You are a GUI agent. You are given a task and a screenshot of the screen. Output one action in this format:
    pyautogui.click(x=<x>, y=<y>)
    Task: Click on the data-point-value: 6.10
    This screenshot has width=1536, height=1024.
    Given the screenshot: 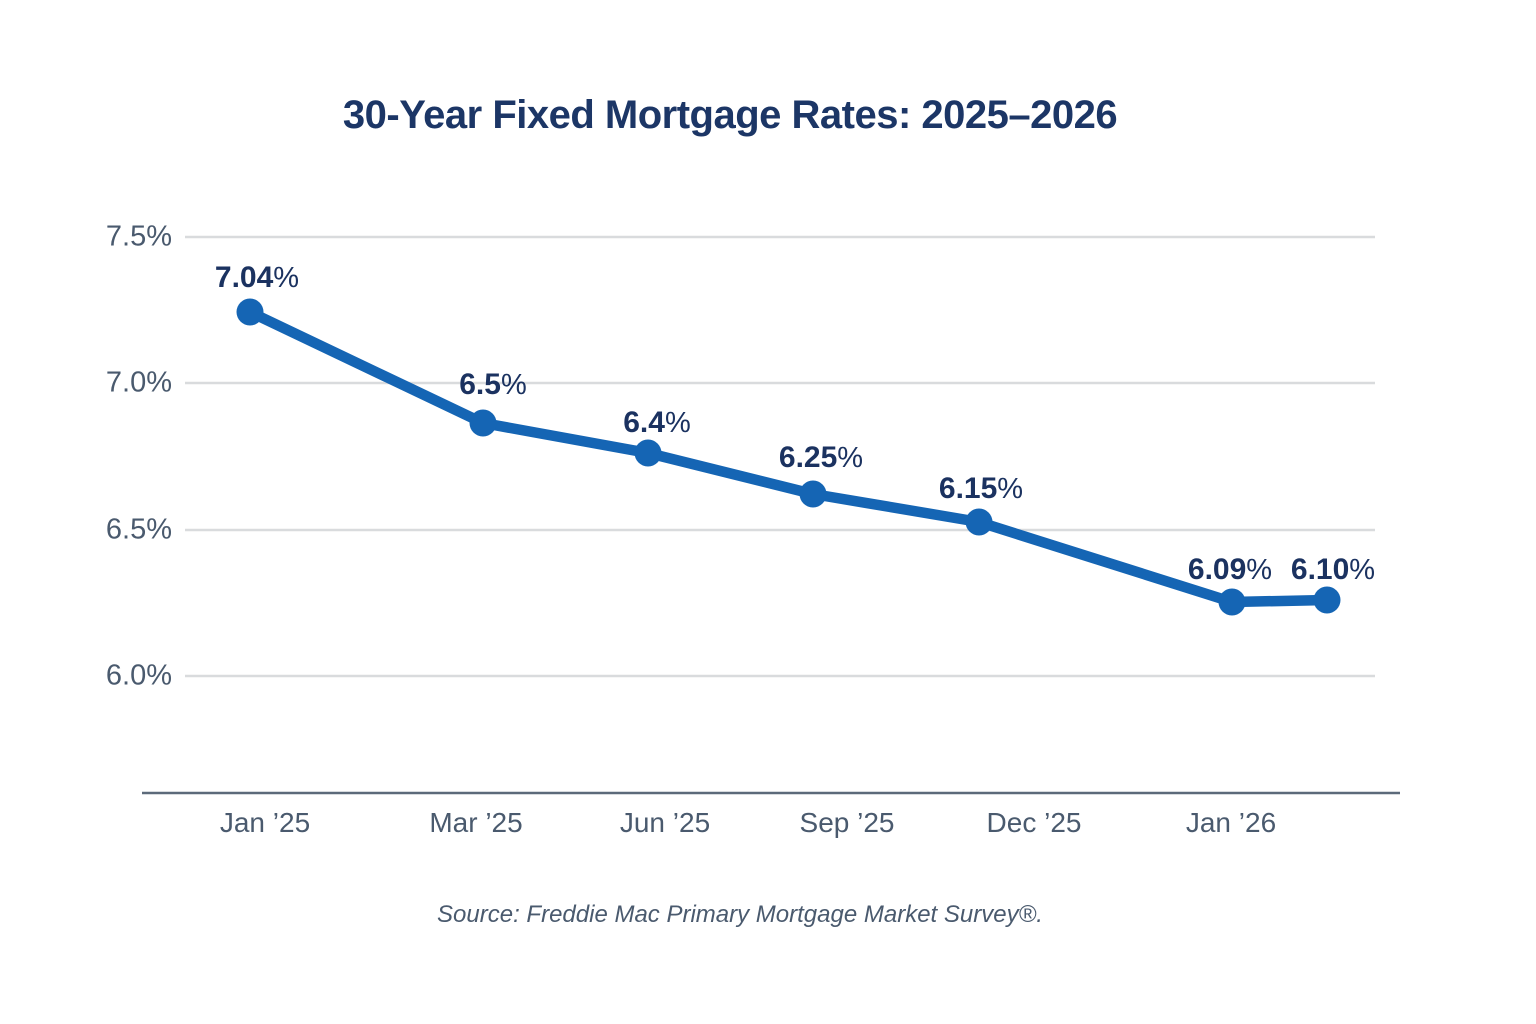 What is the action you would take?
    pyautogui.click(x=1320, y=569)
    